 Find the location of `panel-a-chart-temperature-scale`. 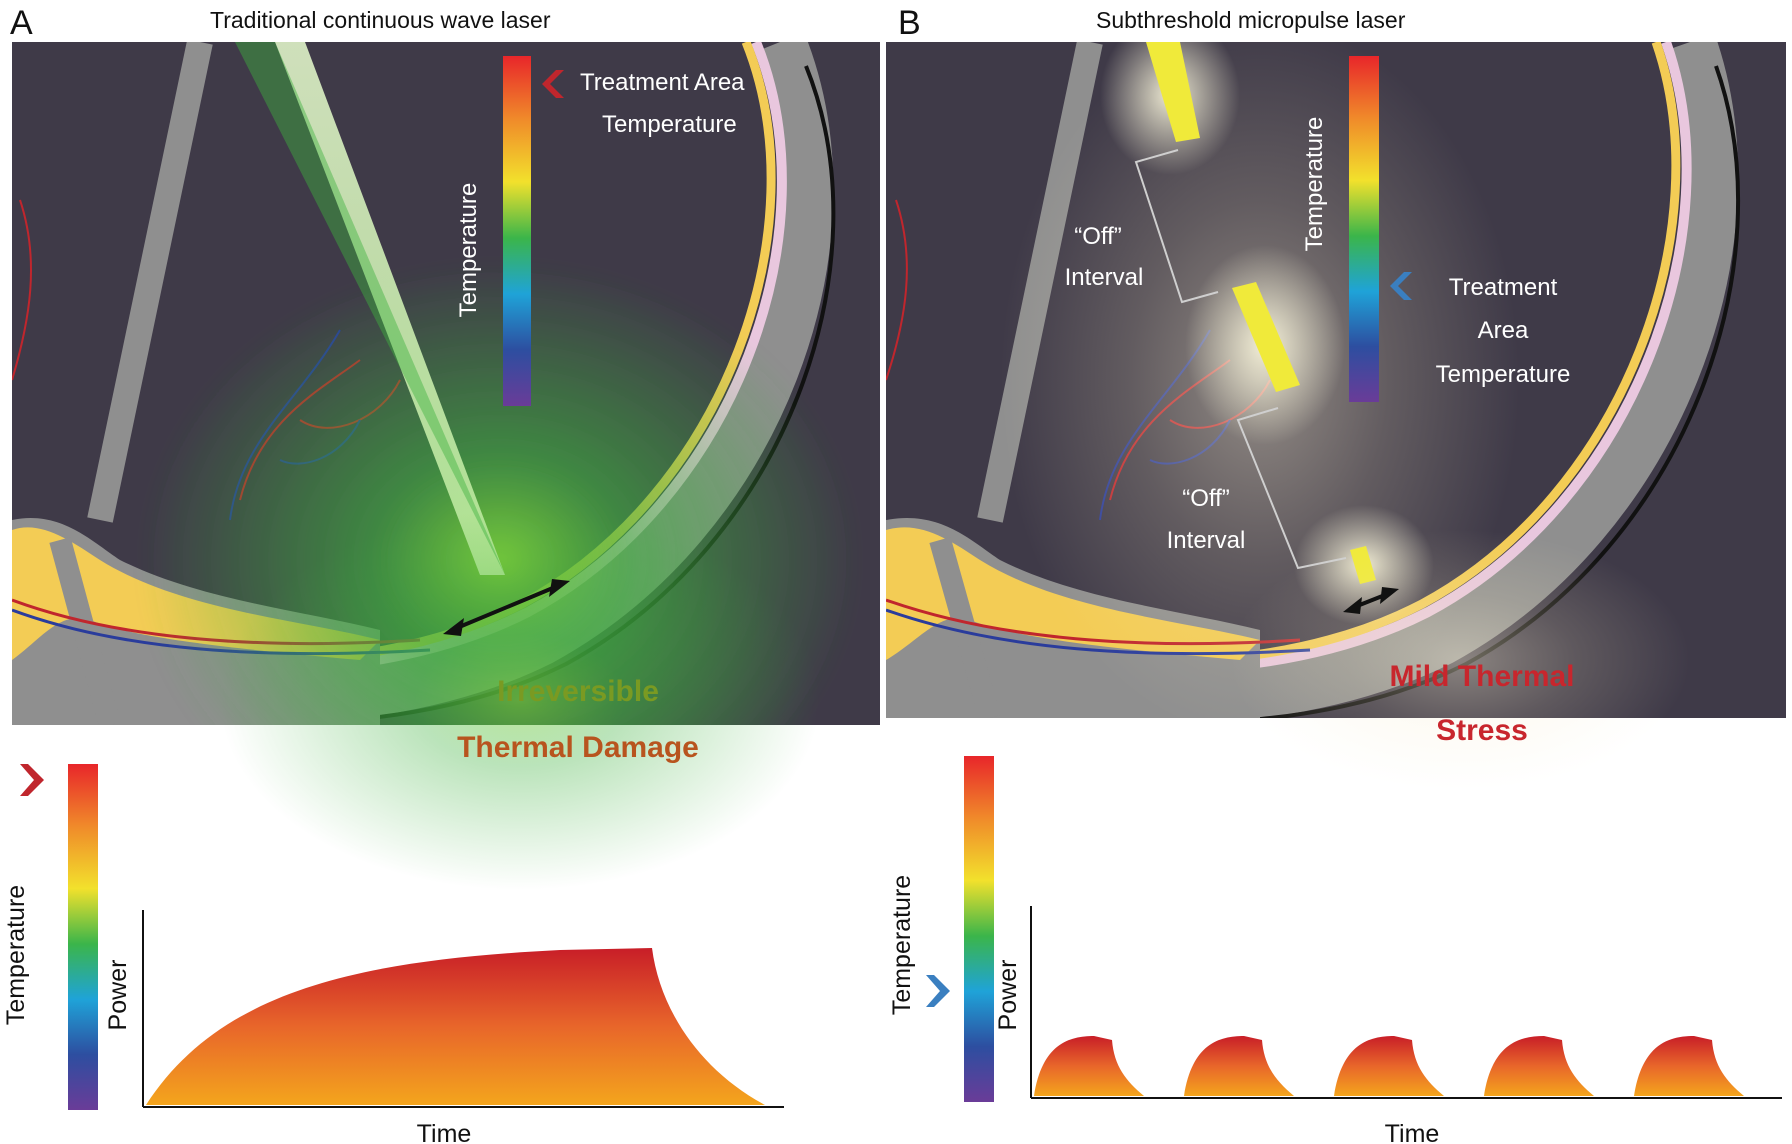

panel-a-chart-temperature-scale is located at coordinates (83, 937).